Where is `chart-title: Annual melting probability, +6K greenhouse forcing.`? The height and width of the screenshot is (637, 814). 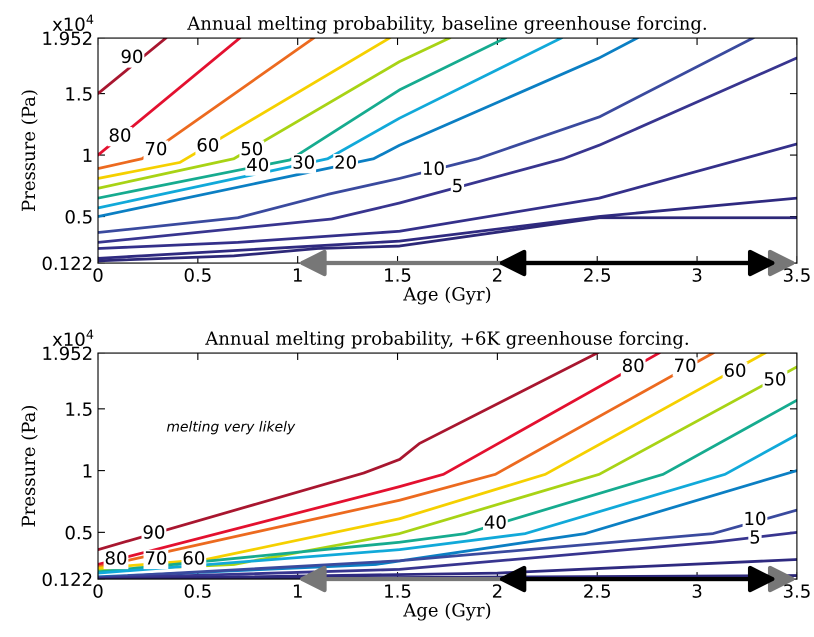 chart-title: Annual melting probability, +6K greenhouse forcing. is located at coordinates (446, 339).